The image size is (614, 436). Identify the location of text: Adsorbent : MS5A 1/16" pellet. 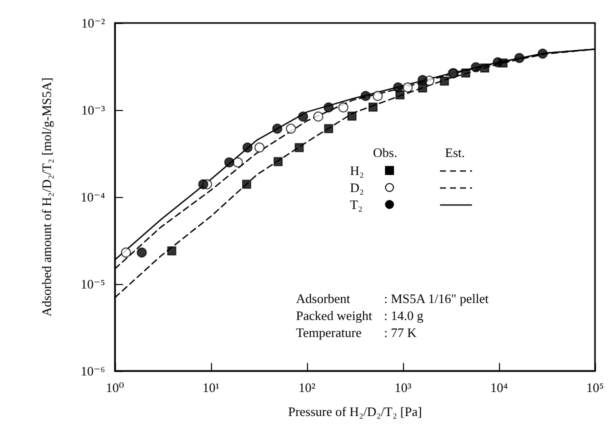
(392, 298).